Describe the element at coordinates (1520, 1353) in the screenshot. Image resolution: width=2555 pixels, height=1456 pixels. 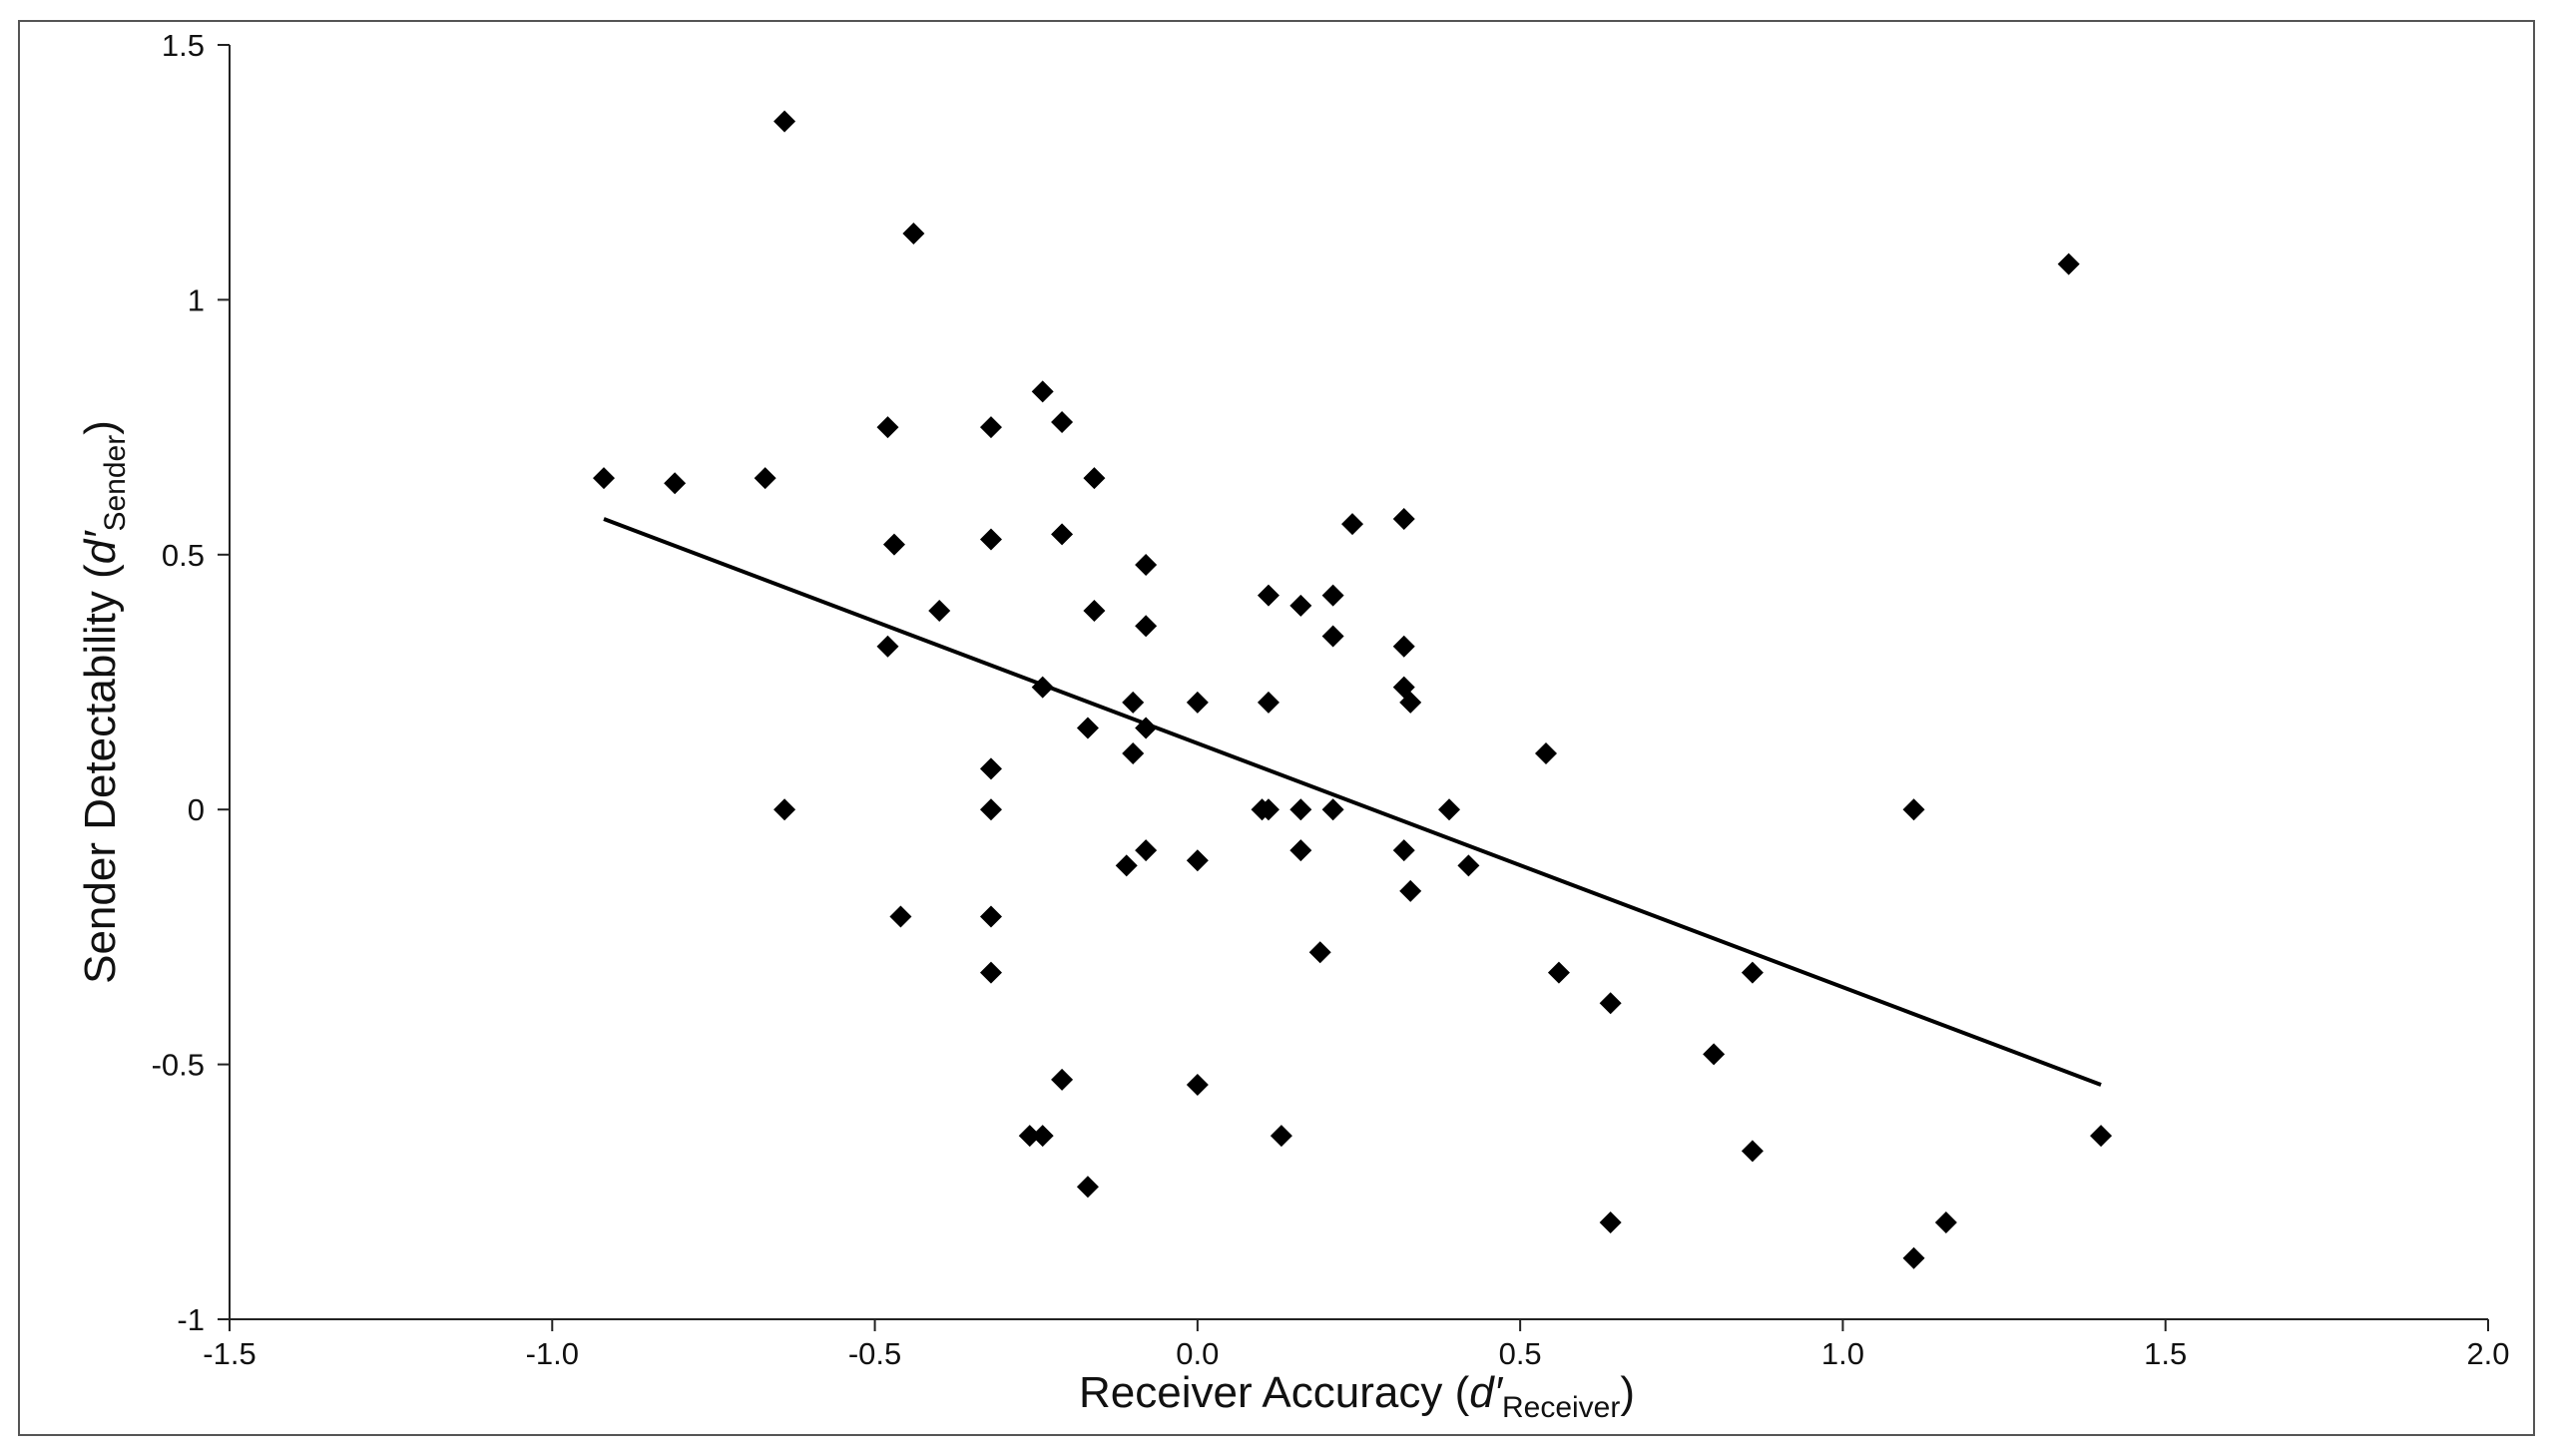
I see `x-tick-label: 0.5` at that location.